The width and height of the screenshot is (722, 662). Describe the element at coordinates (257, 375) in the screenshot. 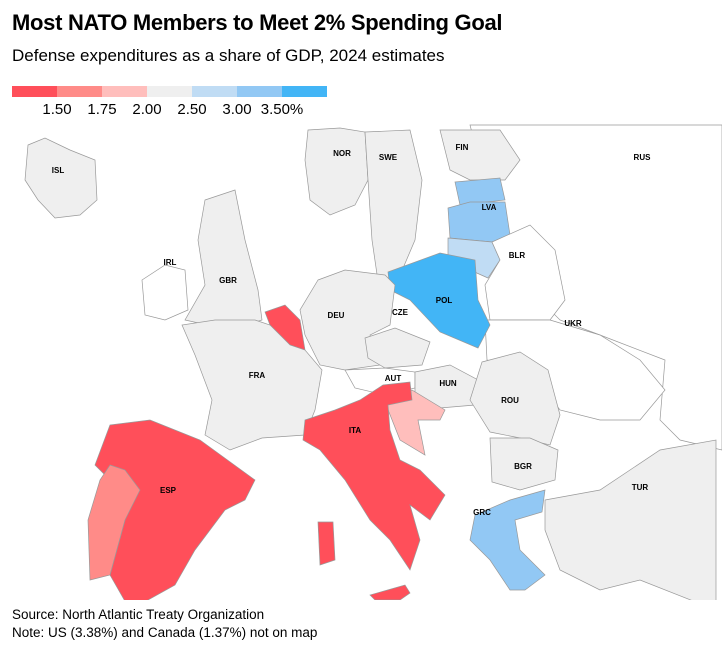

I see `country-label: FRA` at that location.